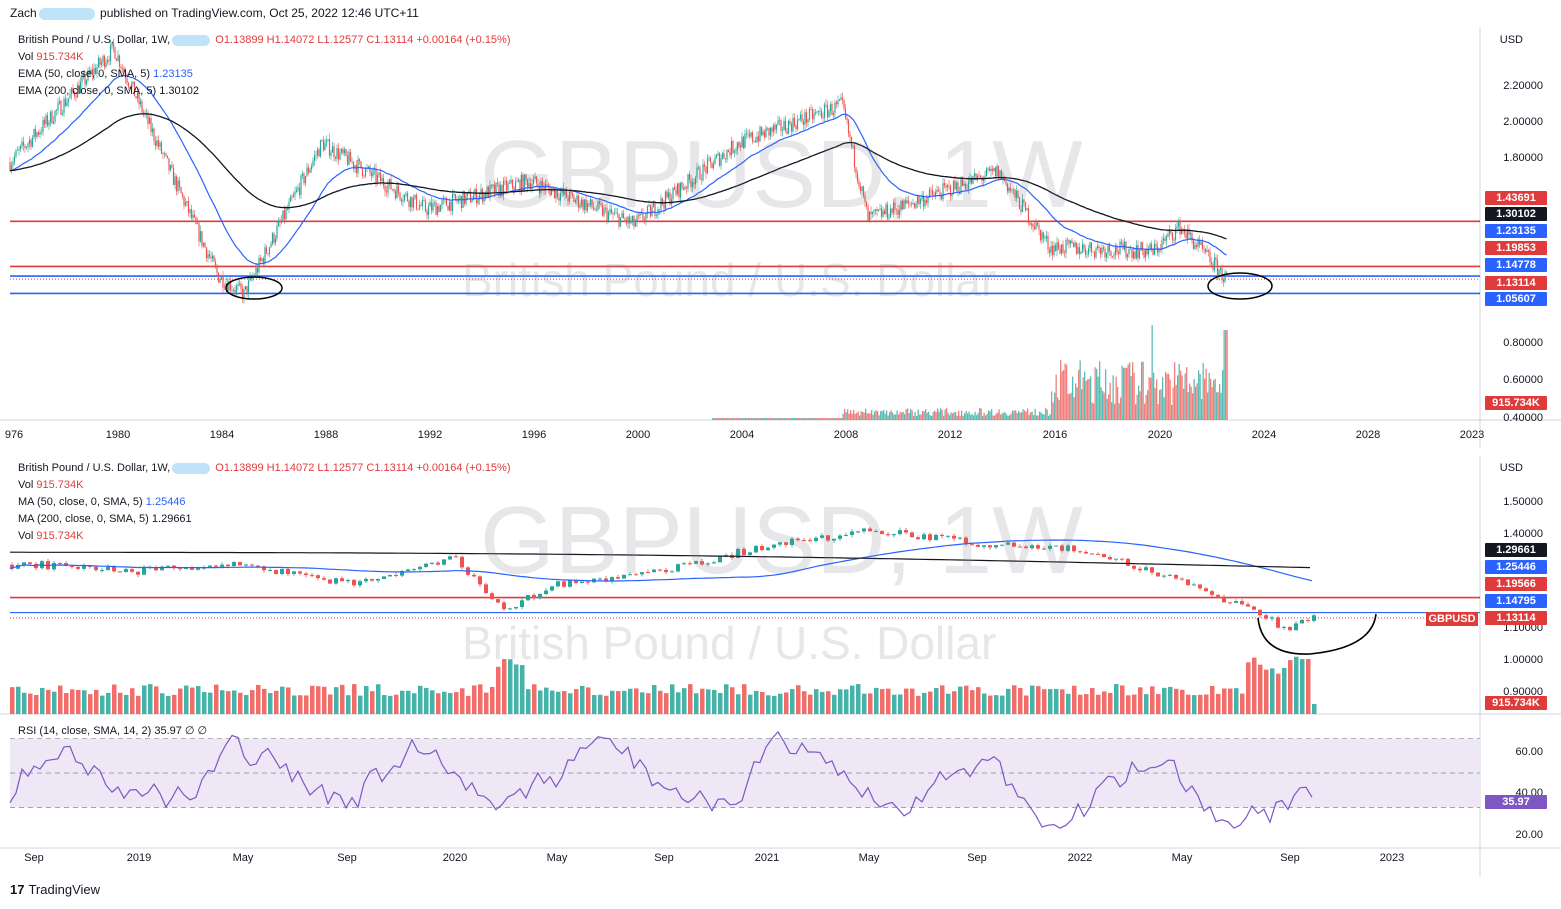  I want to click on top-x-tick-label: 2012, so click(950, 435).